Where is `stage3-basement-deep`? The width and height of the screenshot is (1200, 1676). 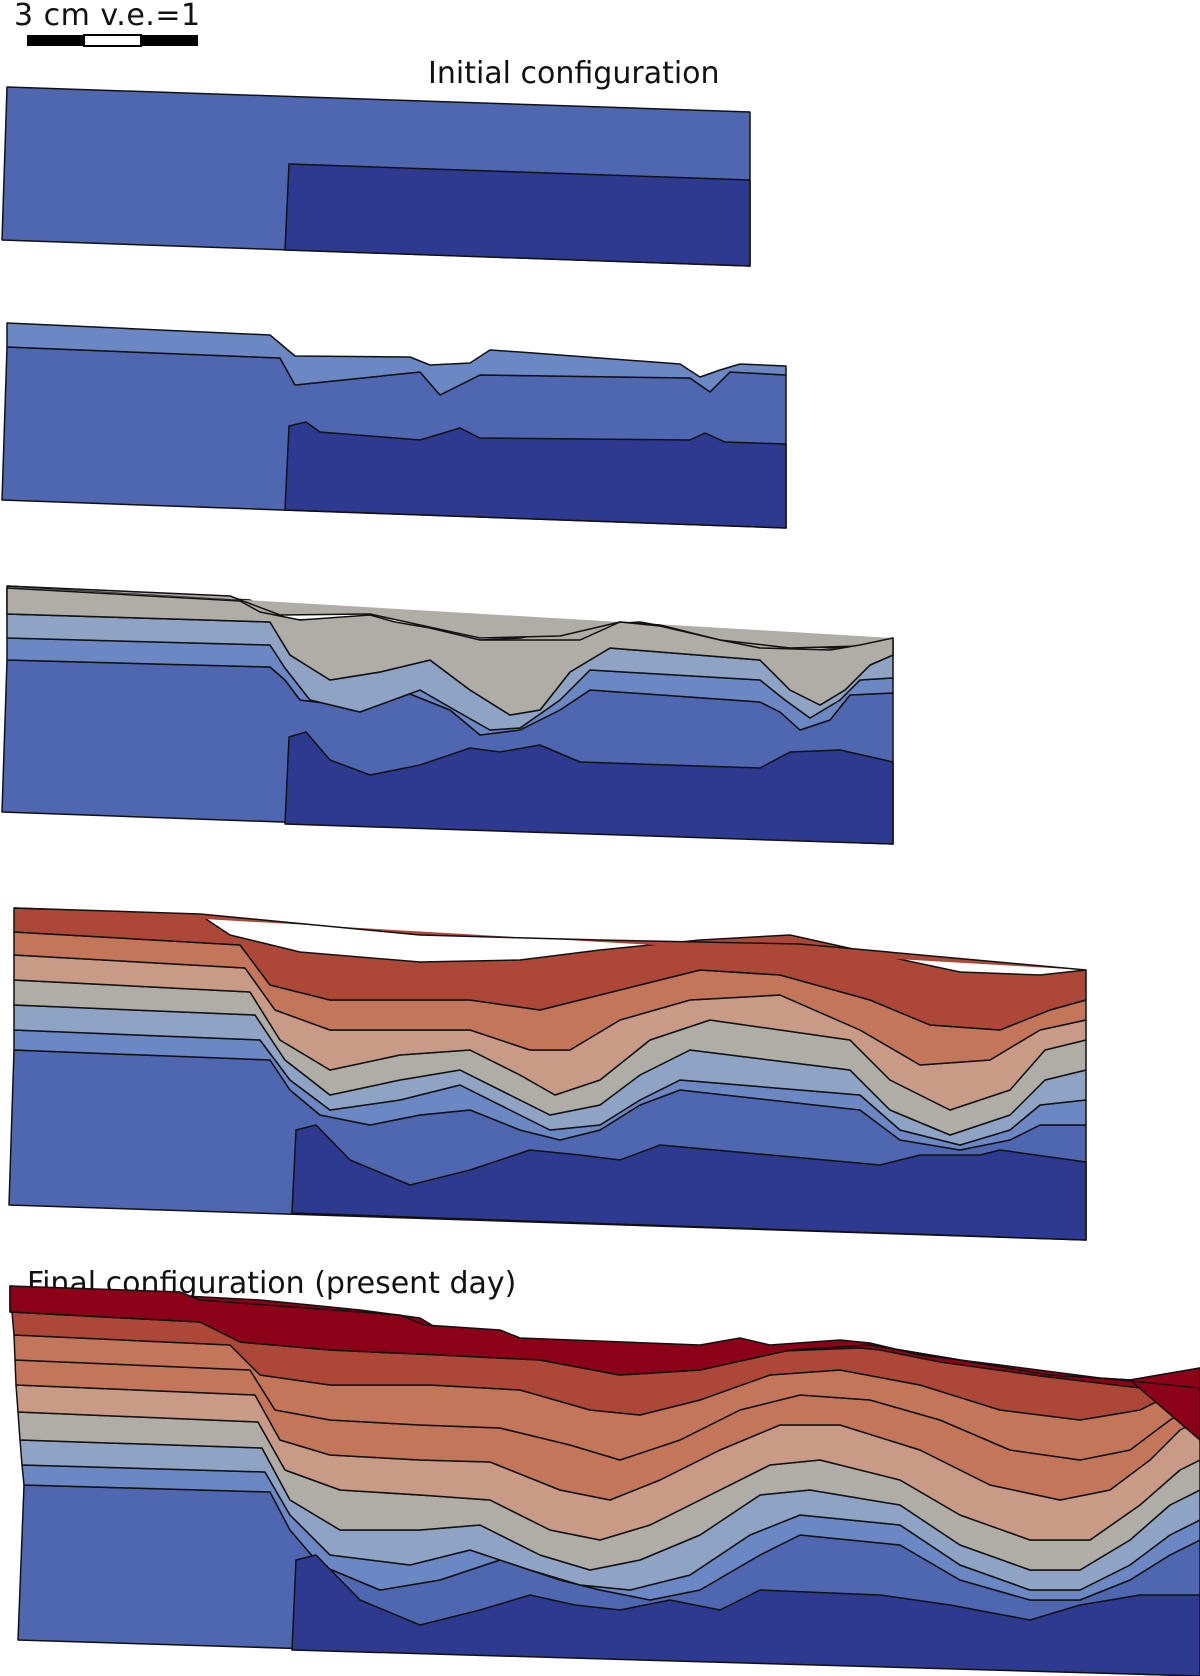 stage3-basement-deep is located at coordinates (589, 788).